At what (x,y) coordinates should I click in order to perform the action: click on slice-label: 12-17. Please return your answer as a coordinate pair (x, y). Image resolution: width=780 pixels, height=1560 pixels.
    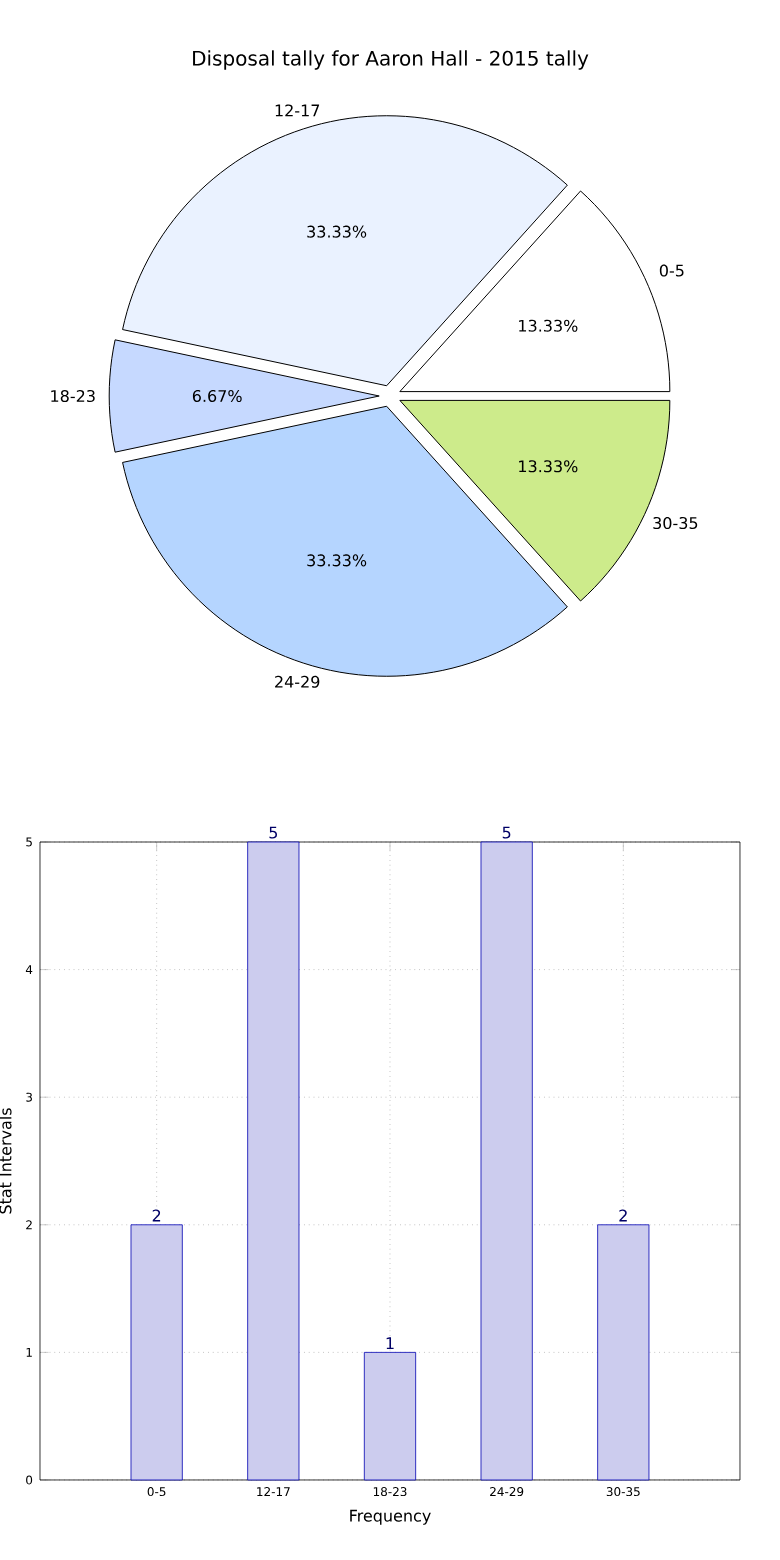
    Looking at the image, I should click on (297, 110).